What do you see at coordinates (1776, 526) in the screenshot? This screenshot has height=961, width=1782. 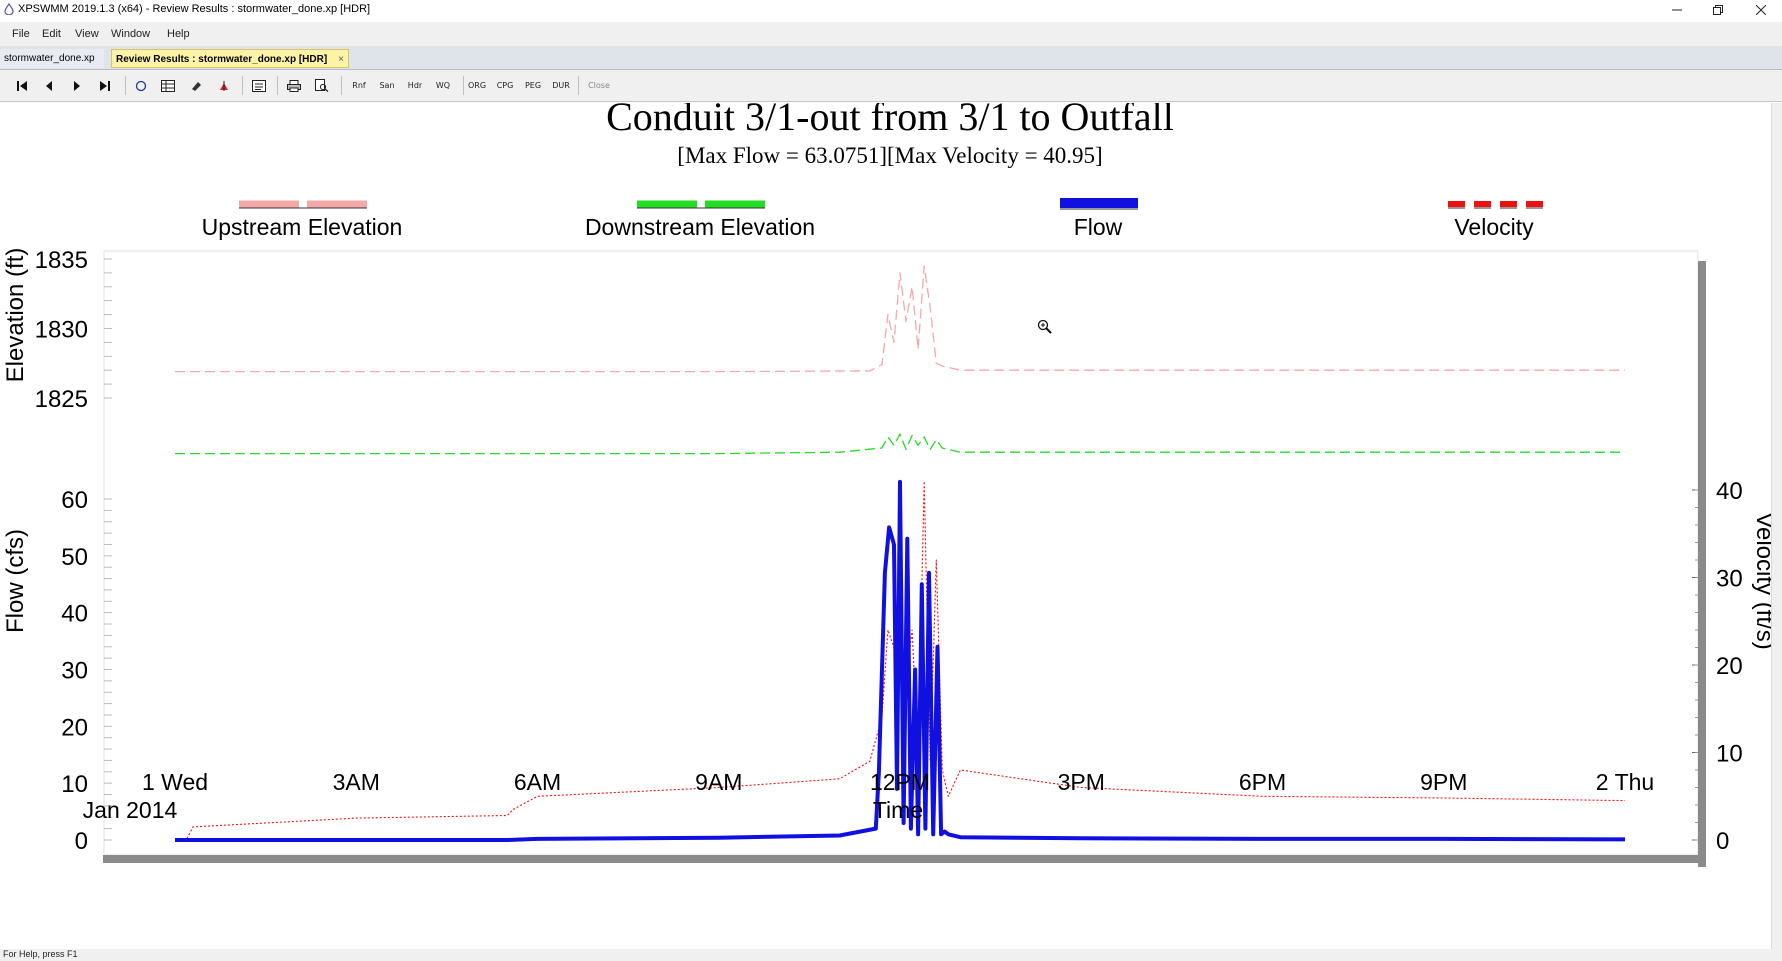 I see `vertical-scrollbar` at bounding box center [1776, 526].